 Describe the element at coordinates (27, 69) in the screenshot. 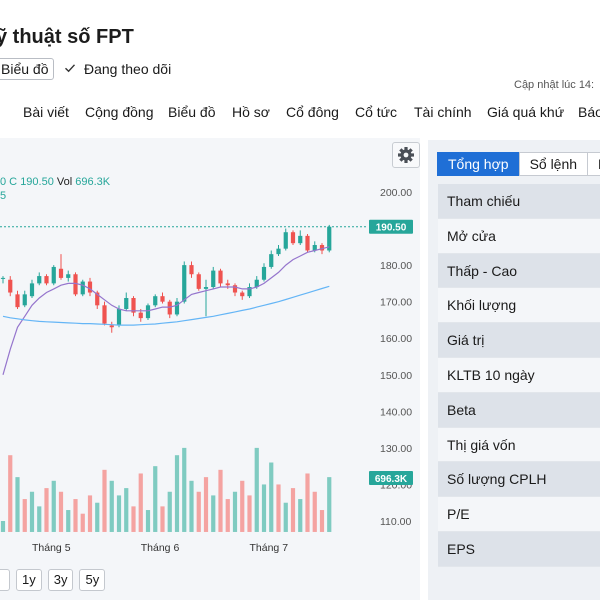

I see `chart-button: Biểu đồ` at that location.